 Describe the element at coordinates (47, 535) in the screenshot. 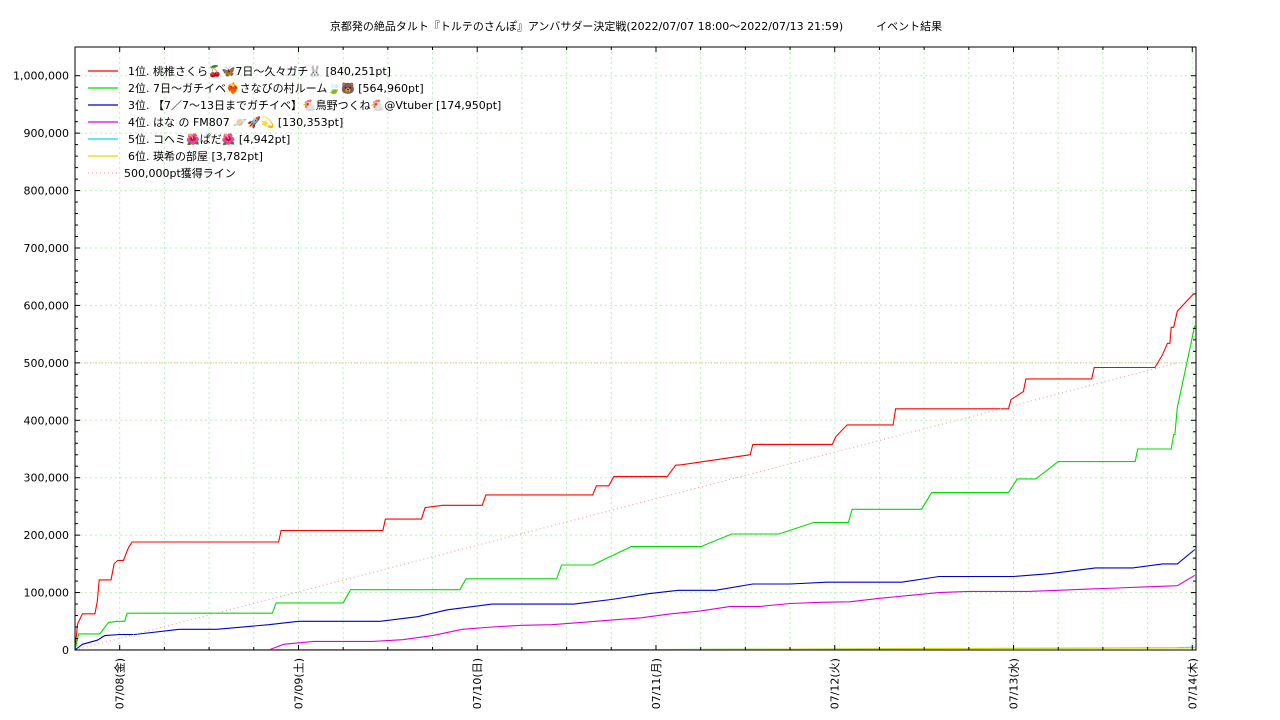

I see `y-tick-label: 200,000` at that location.